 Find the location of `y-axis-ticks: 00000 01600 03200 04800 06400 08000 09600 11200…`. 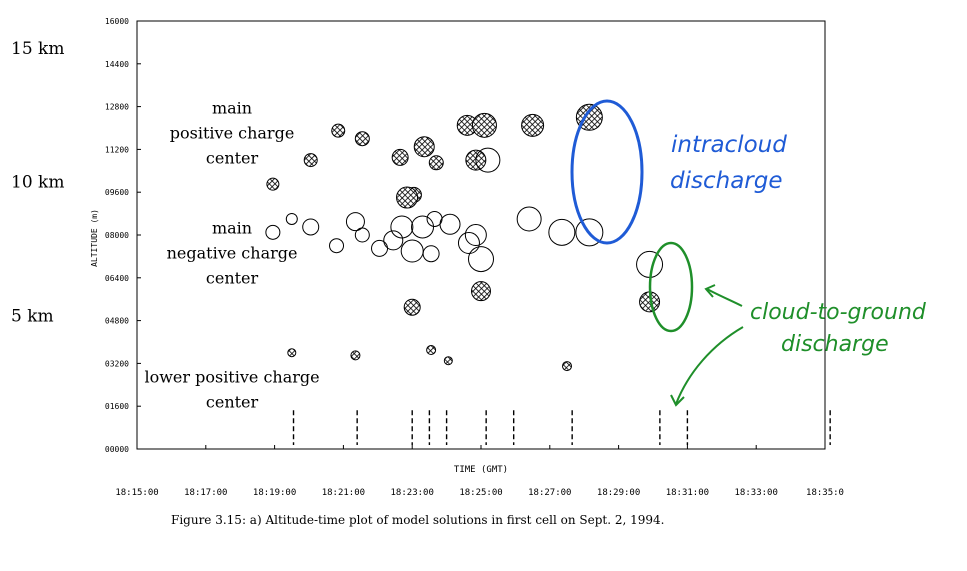

y-axis-ticks: 00000 01600 03200 04800 06400 08000 09600 11200… is located at coordinates (123, 235).